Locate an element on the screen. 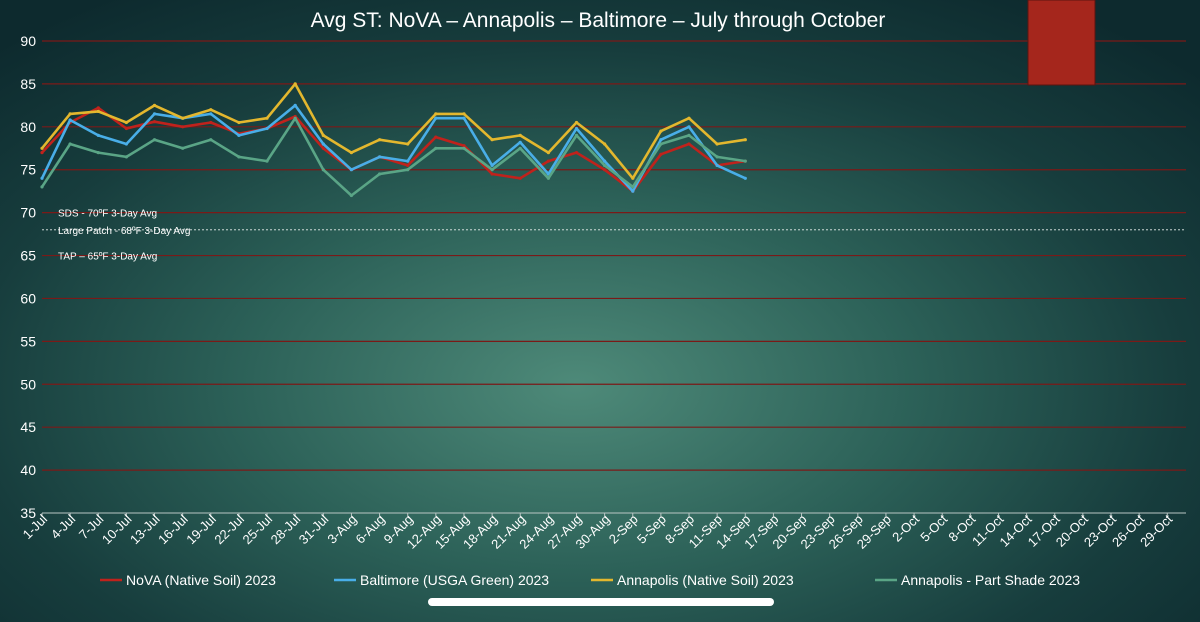  x-tick-label-40: 29-Oct is located at coordinates (1156, 530).